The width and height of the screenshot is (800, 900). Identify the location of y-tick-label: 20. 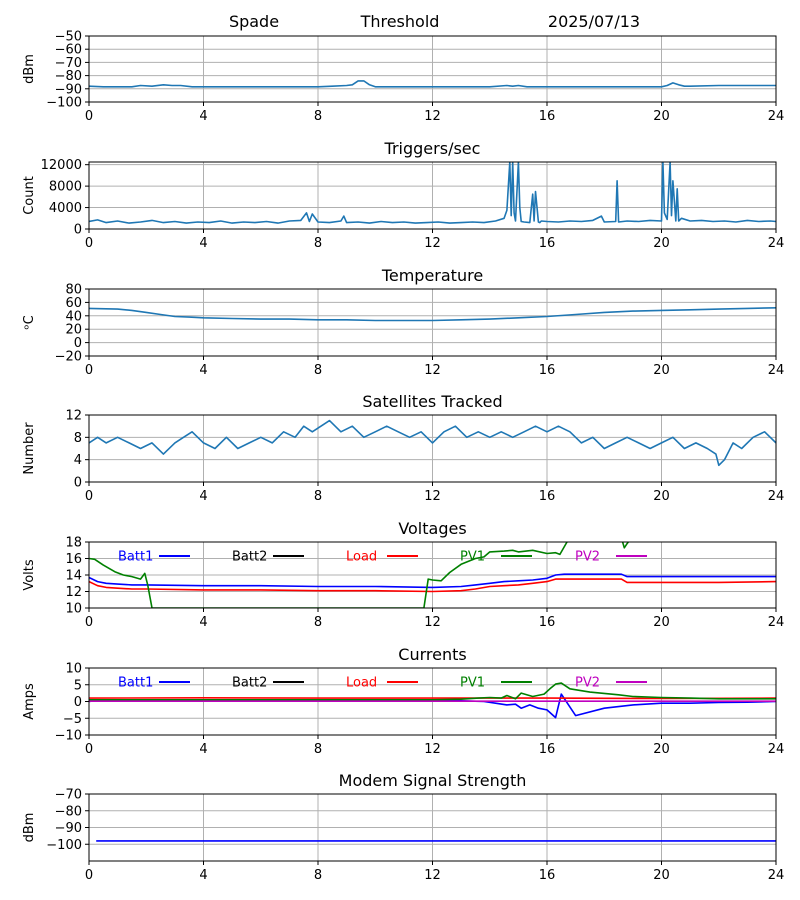
(73, 330).